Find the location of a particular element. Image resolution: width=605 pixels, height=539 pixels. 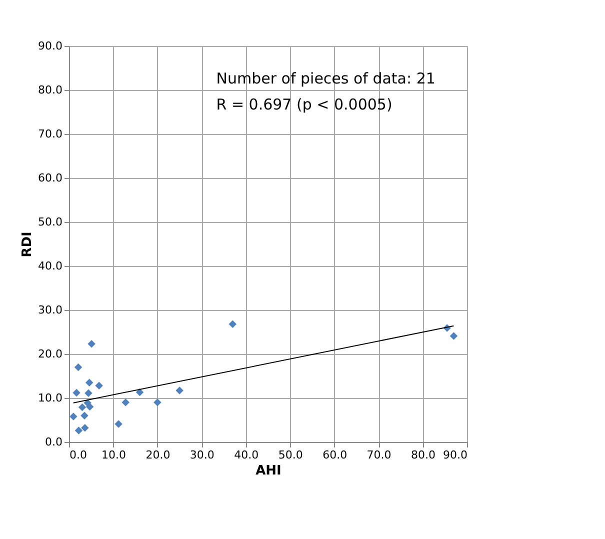

x-tick-label: 40.0 is located at coordinates (246, 455).